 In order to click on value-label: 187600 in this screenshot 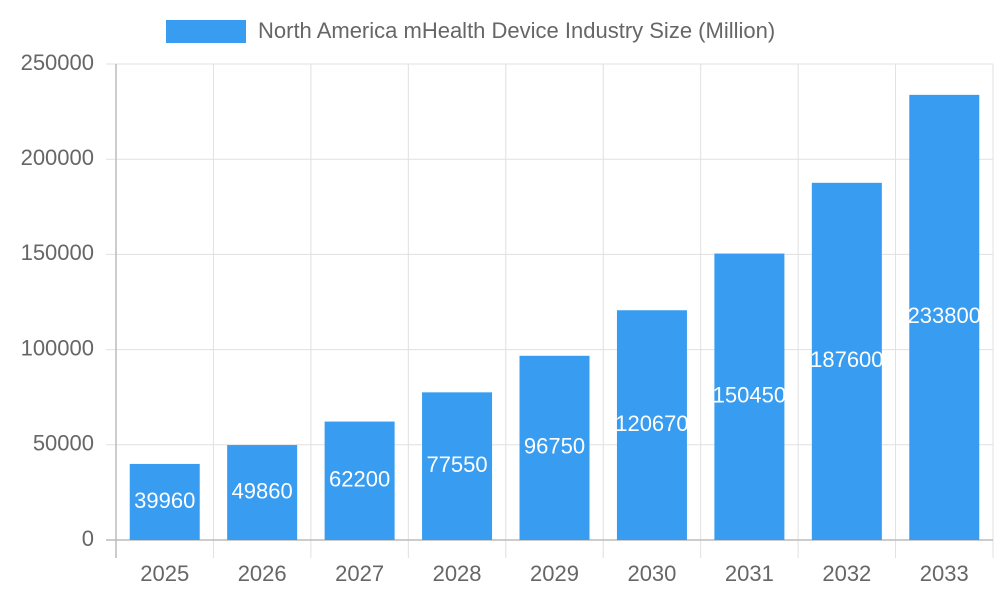, I will do `click(846, 359)`.